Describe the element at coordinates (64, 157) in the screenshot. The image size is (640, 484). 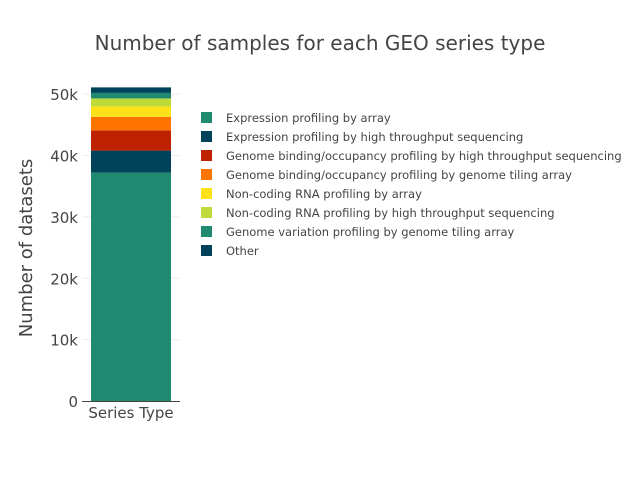
I see `y-tick-label: 40k` at that location.